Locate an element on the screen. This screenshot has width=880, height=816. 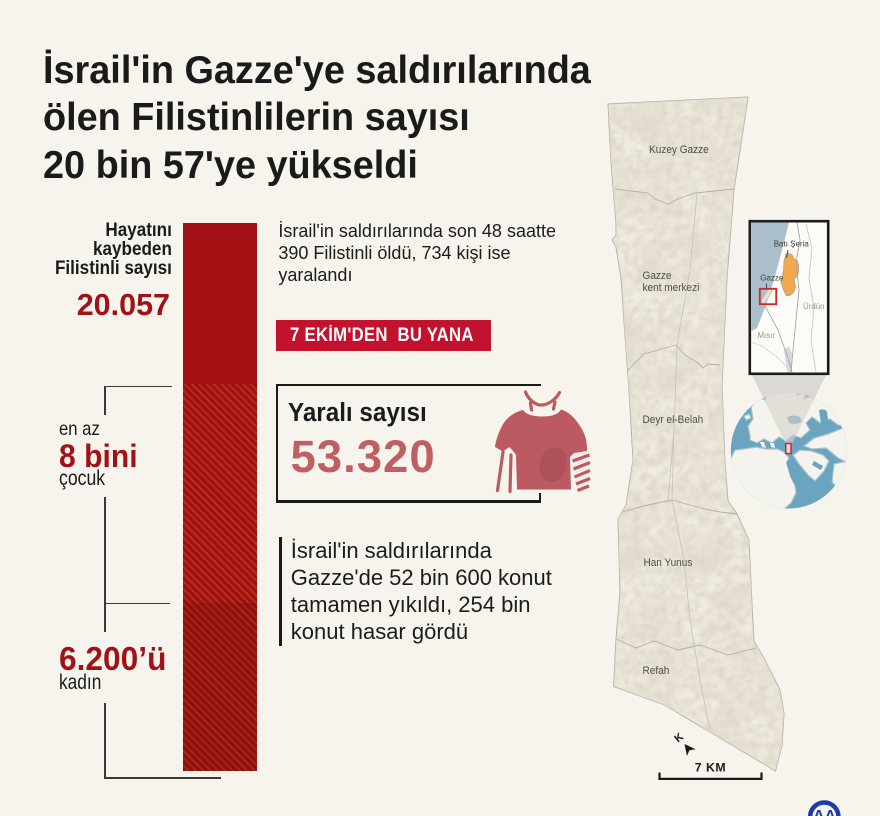
svg-text: AA is located at coordinates (824, 811).